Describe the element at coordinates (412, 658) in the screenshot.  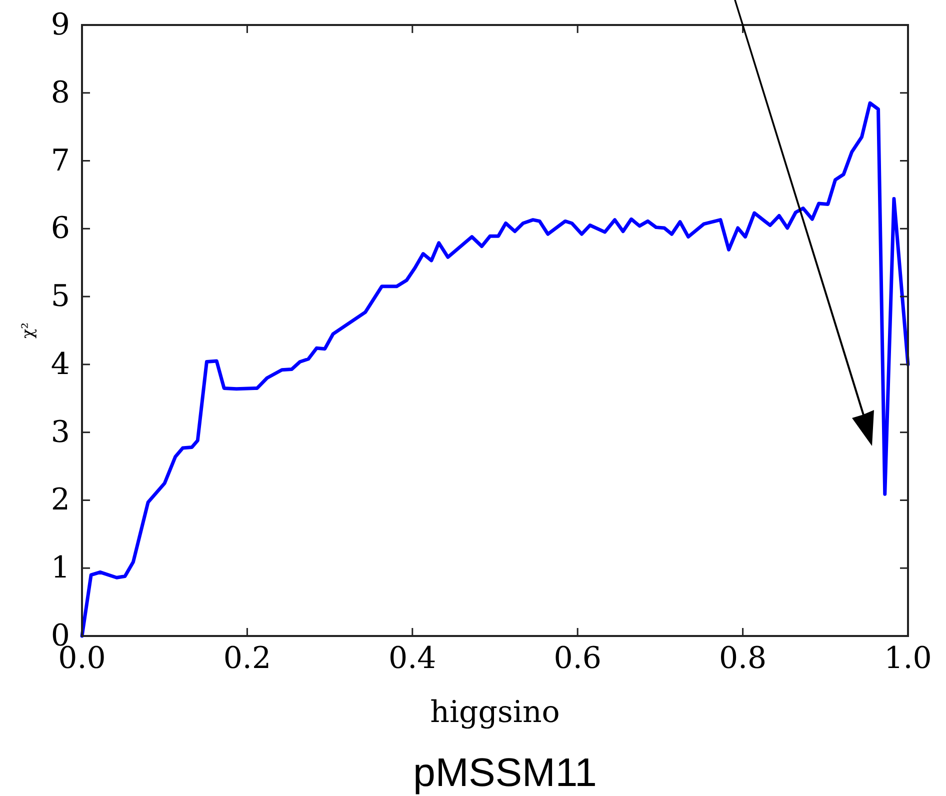
I see `x-tick-label: 0.4` at that location.